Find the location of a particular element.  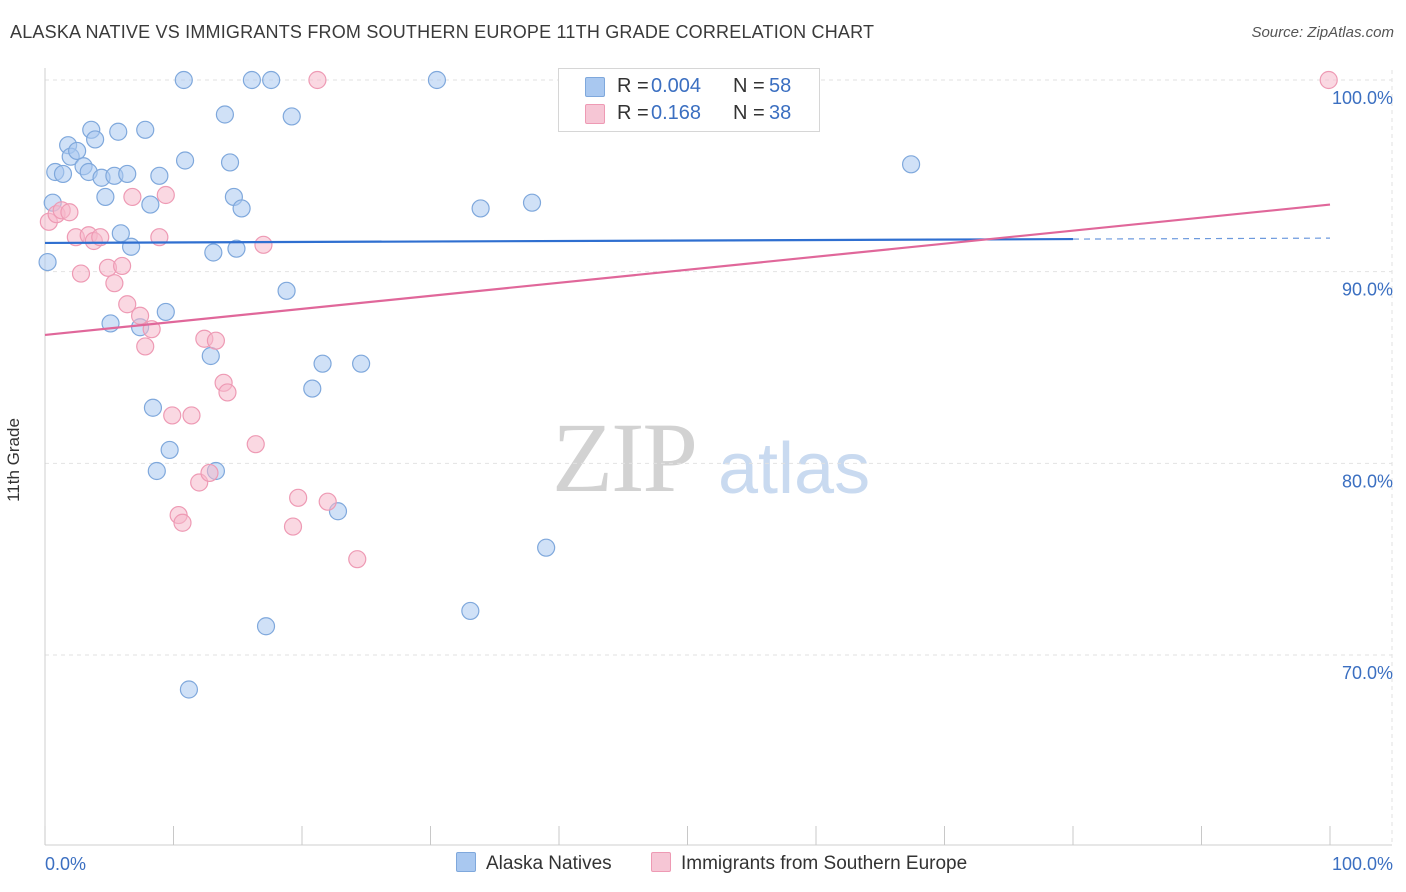

legend-r-value: 0.168 is located at coordinates (676, 113).